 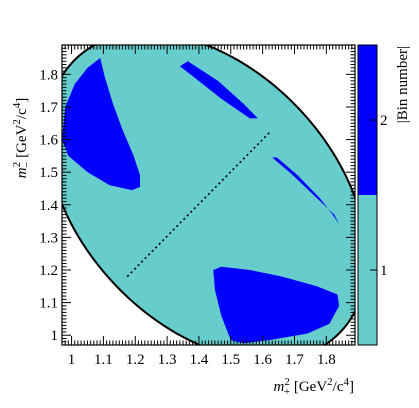 I want to click on colorbar-tick-label: 1, so click(x=384, y=271).